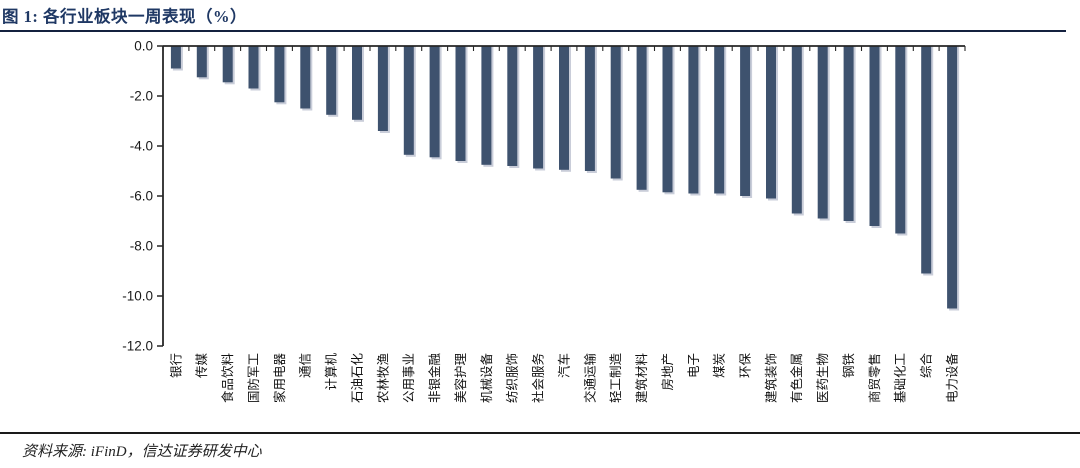  What do you see at coordinates (770, 378) in the screenshot?
I see `x-axis-category-label: 建筑装饰` at bounding box center [770, 378].